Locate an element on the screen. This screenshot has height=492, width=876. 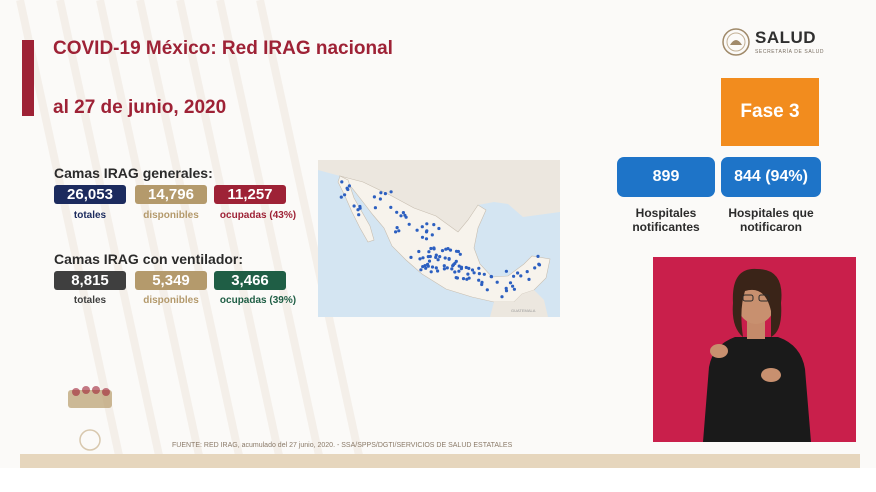
footer-band is located at coordinates (440, 461).